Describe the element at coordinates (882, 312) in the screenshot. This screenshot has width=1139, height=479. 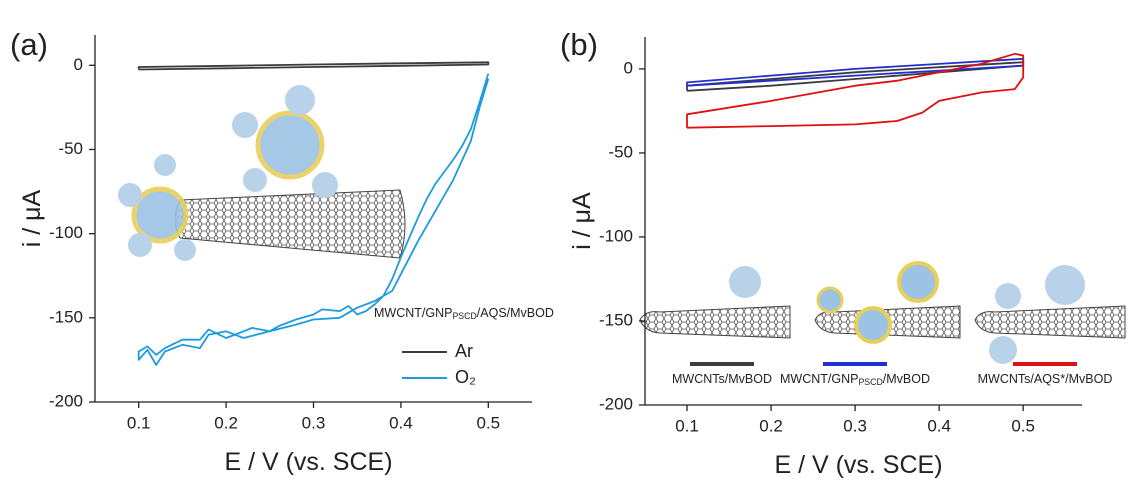
I see `nanotube-illustrations-b` at that location.